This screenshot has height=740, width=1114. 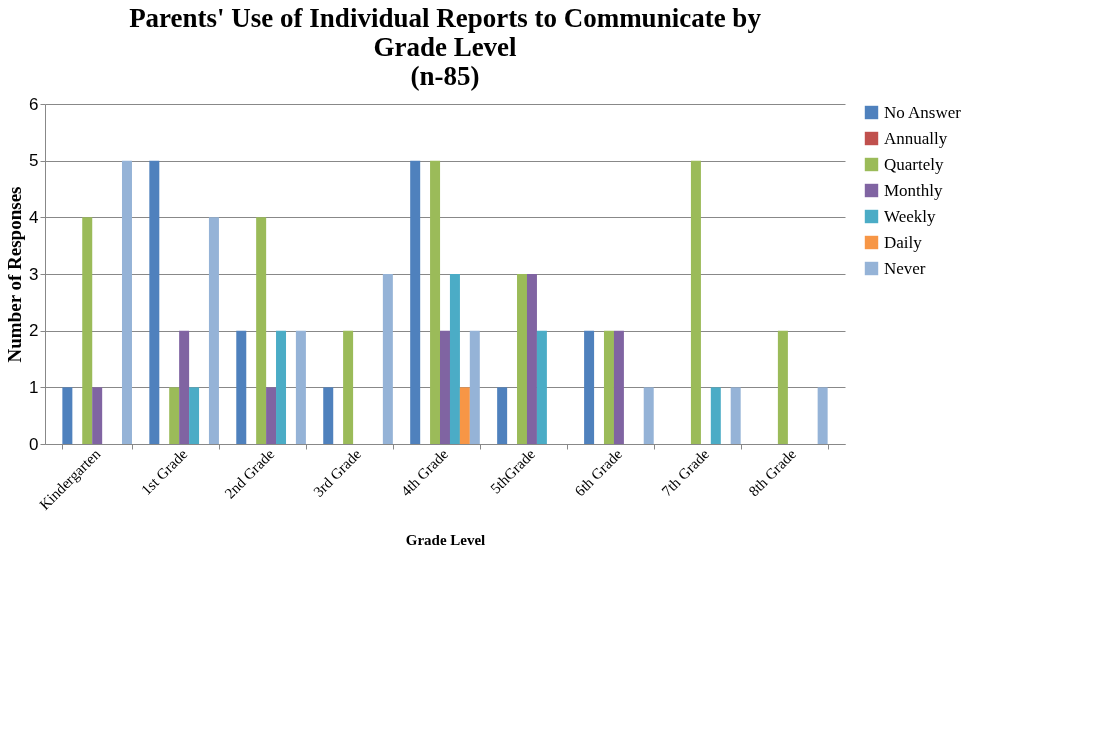 What do you see at coordinates (34, 104) in the screenshot?
I see `y-tick-label: 6` at bounding box center [34, 104].